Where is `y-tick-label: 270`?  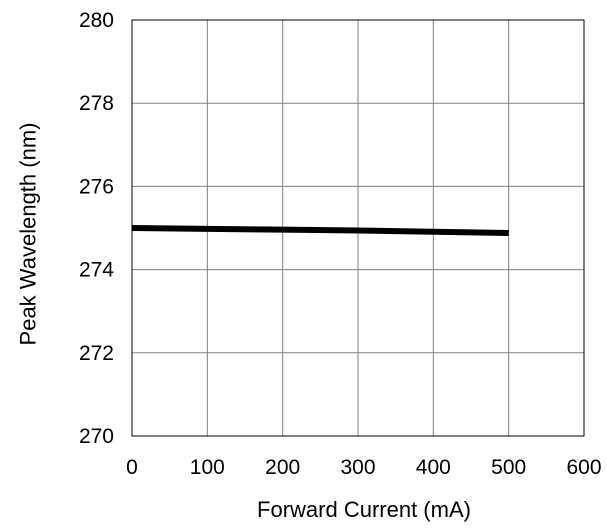
y-tick-label: 270 is located at coordinates (96, 436).